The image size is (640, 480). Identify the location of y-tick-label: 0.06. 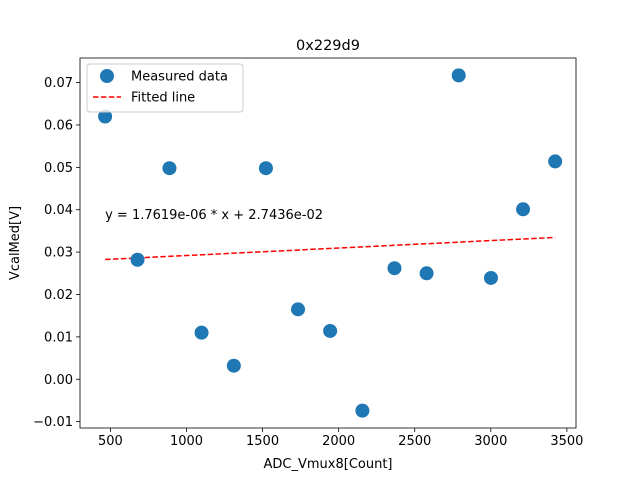
(58, 125).